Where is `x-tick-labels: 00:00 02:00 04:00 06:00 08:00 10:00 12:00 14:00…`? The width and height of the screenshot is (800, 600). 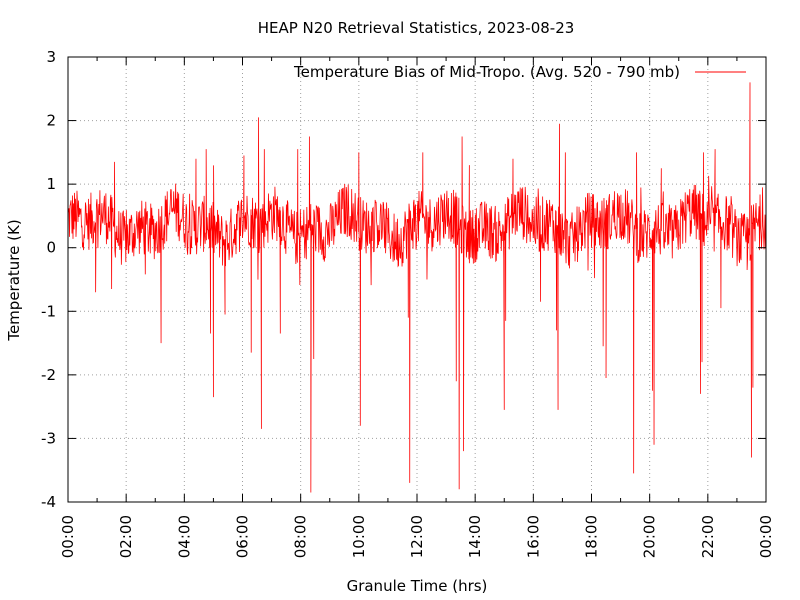
x-tick-labels: 00:00 02:00 04:00 06:00 08:00 10:00 12:00 14:00… is located at coordinates (417, 536).